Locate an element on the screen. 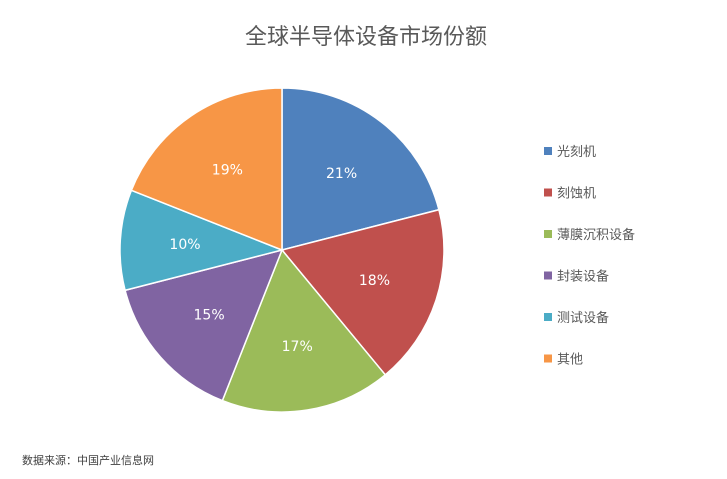  legend-label-5: 测试设备 is located at coordinates (583, 318).